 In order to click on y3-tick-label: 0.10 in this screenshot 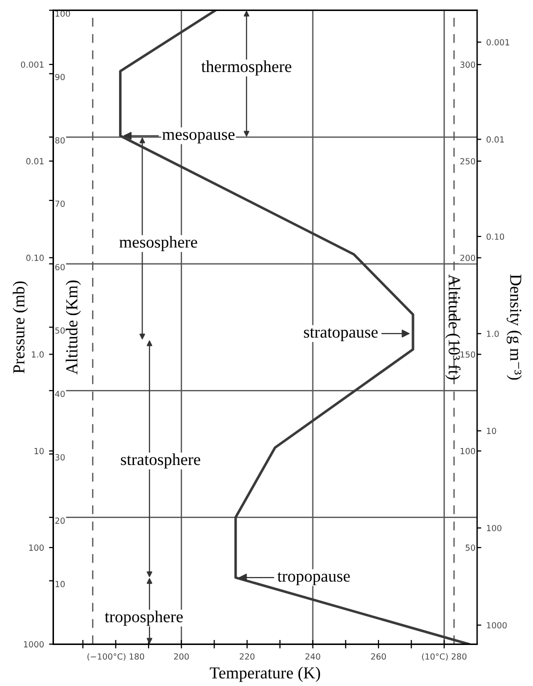, I will do `click(35, 257)`.